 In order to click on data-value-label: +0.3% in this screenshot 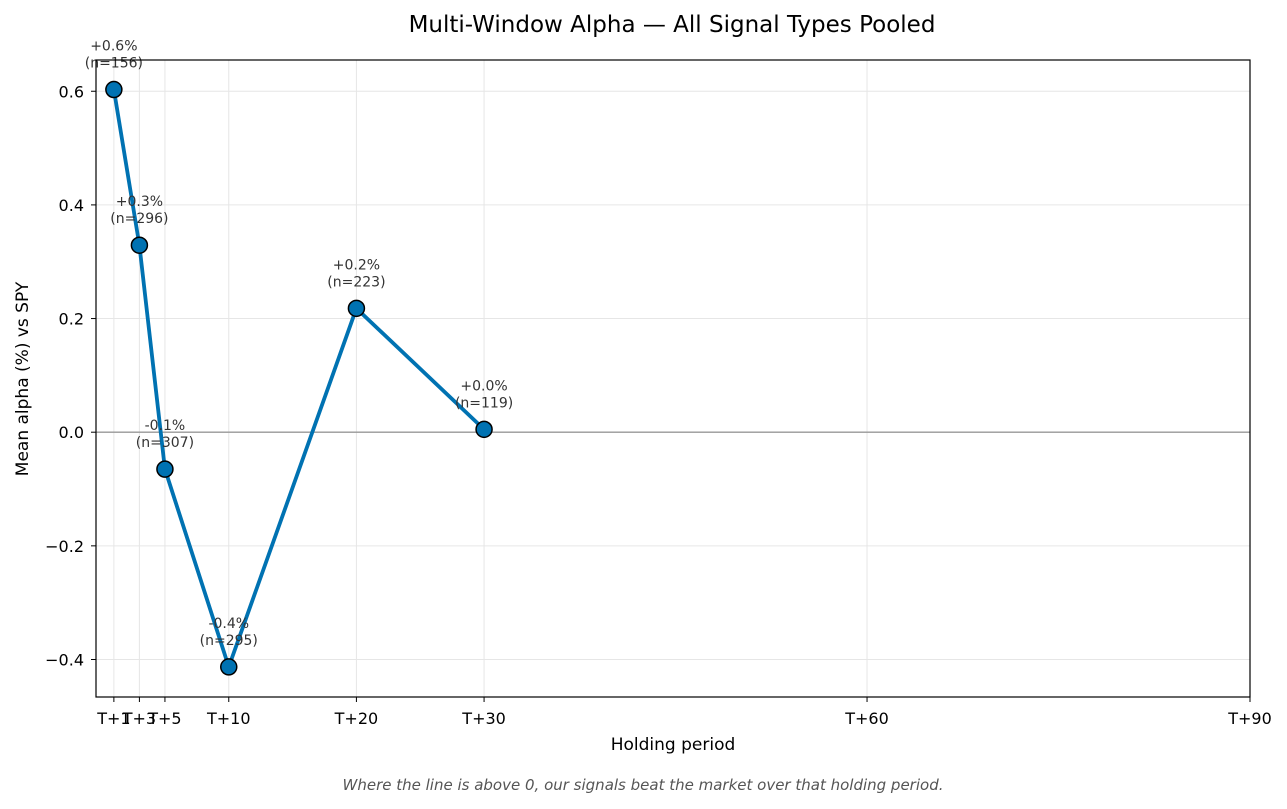, I will do `click(139, 202)`.